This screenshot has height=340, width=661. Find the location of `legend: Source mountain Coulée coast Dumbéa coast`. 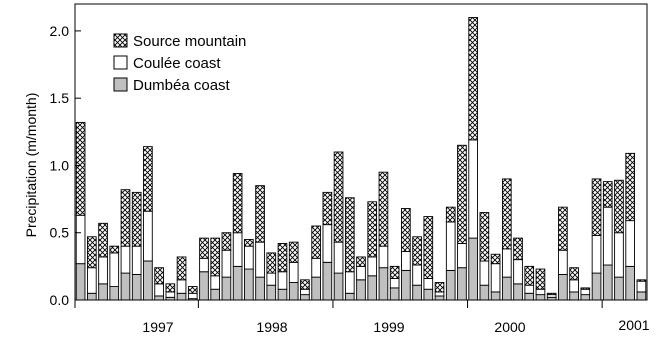

legend: Source mountain Coulée coast Dumbéa coast is located at coordinates (197, 61).